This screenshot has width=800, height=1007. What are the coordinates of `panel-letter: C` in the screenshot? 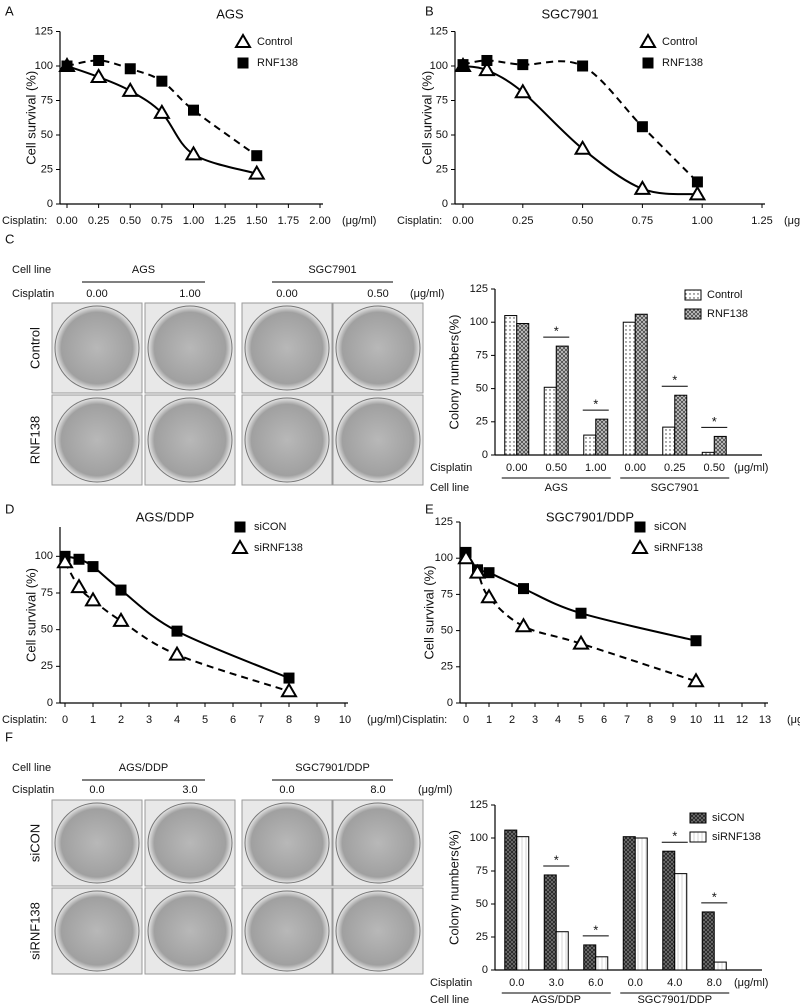 It's located at (9, 238).